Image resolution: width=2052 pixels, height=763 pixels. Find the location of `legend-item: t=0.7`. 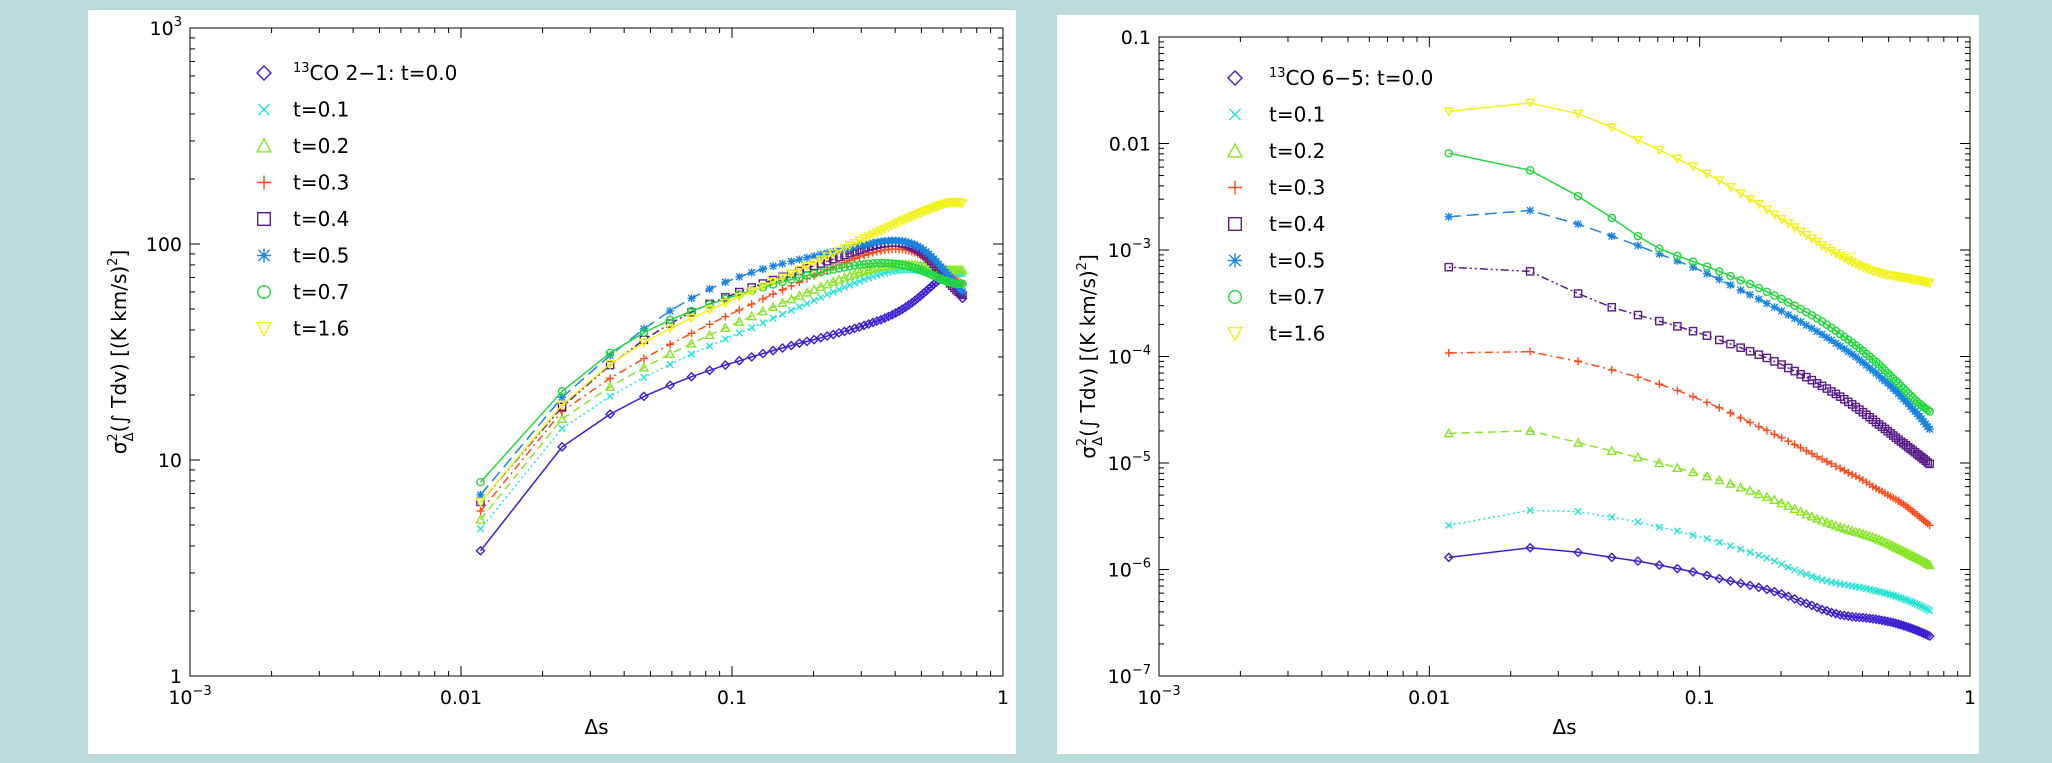

legend-item: t=0.7 is located at coordinates (1276, 297).